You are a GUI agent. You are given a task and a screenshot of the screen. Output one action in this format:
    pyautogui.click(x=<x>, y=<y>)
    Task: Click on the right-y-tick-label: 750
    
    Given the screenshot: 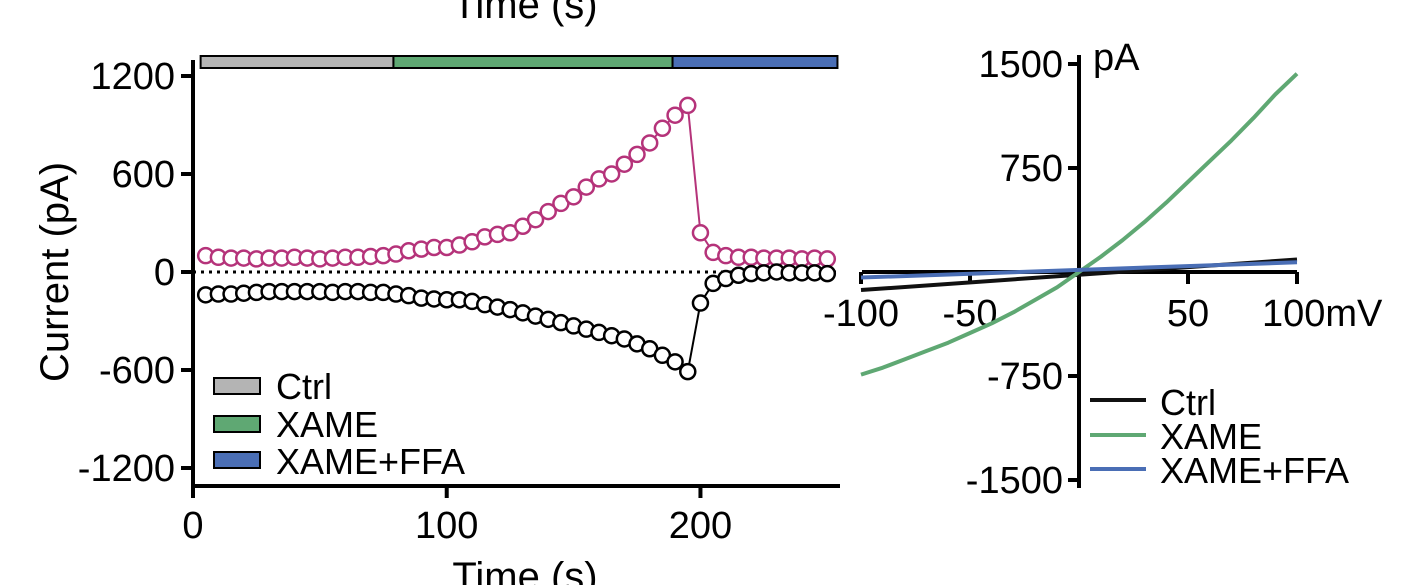 What is the action you would take?
    pyautogui.click(x=1031, y=169)
    